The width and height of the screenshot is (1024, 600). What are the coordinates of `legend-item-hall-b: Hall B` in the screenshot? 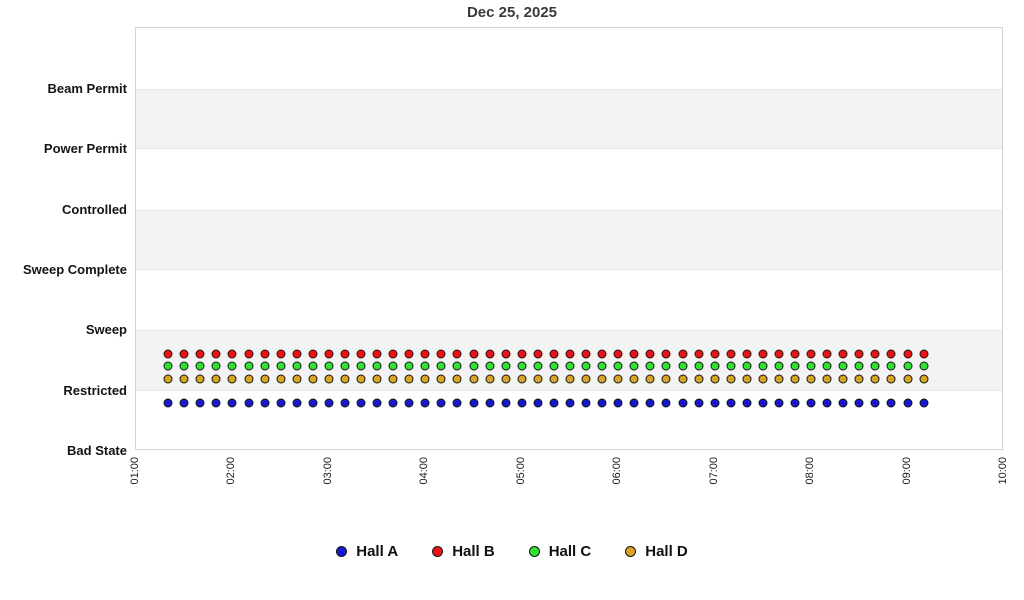 It's located at (463, 551).